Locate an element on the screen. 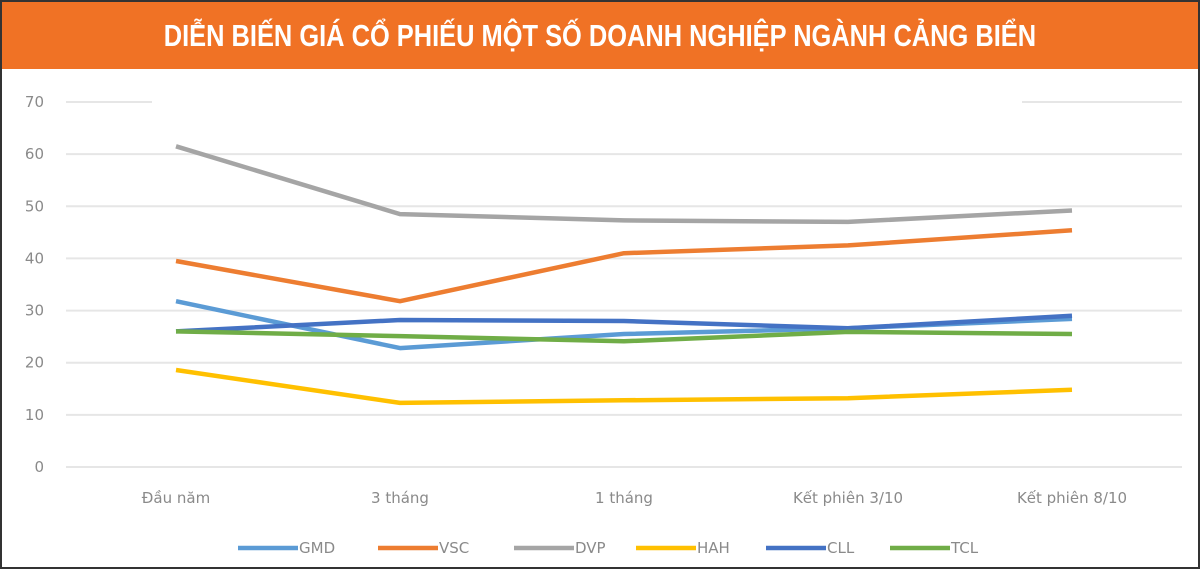  y-tick-label: 60 is located at coordinates (34, 154).